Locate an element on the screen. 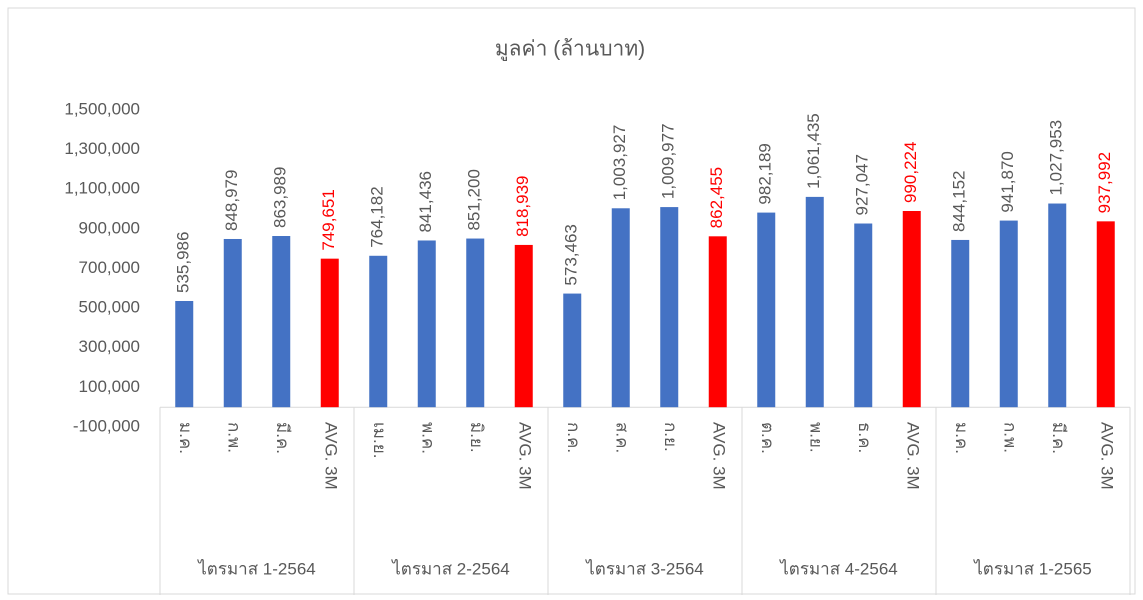  data-label: 863,989 is located at coordinates (280, 197).